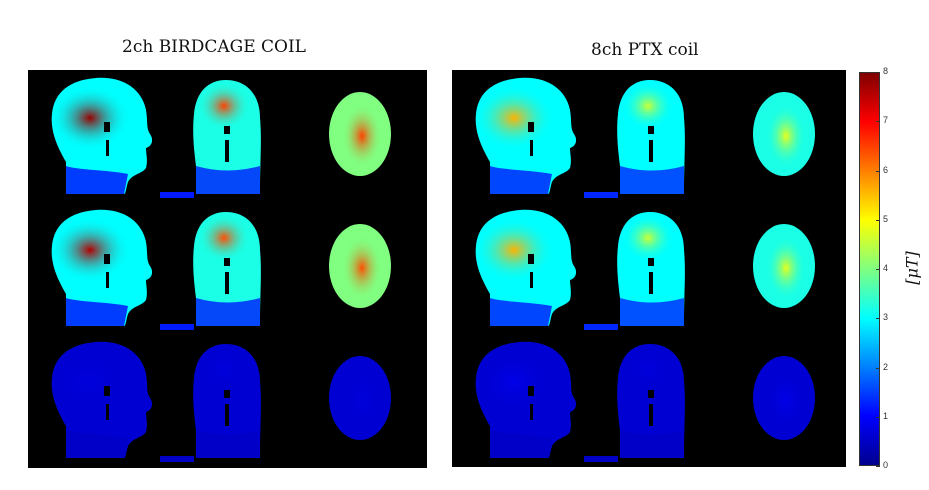  Describe the element at coordinates (912, 268) in the screenshot. I see `colorbar-label: [μT]` at that location.